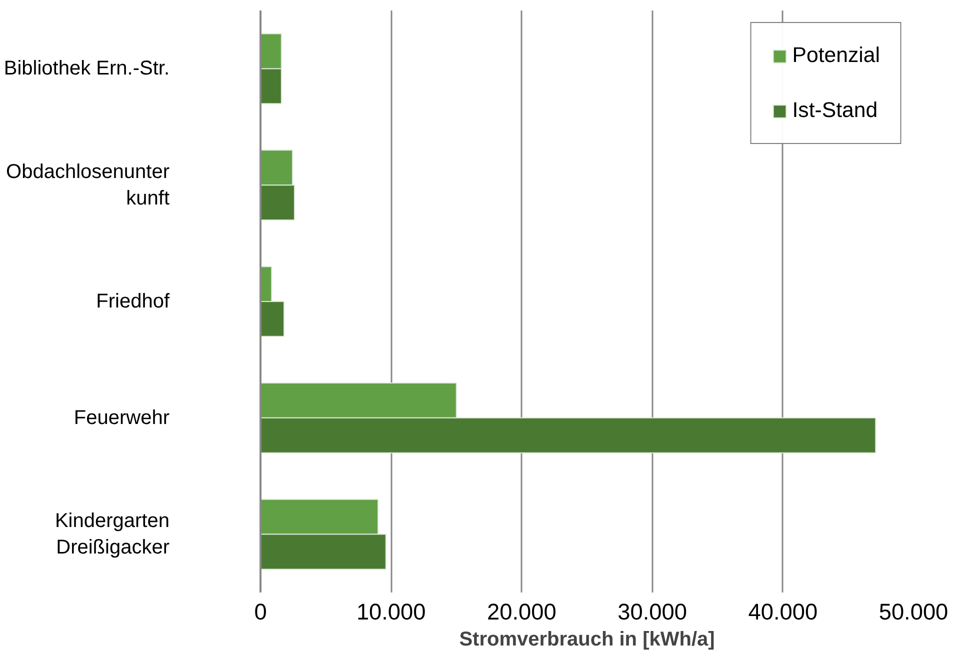  What do you see at coordinates (652, 611) in the screenshot?
I see `x-tick-label: 30.000` at bounding box center [652, 611].